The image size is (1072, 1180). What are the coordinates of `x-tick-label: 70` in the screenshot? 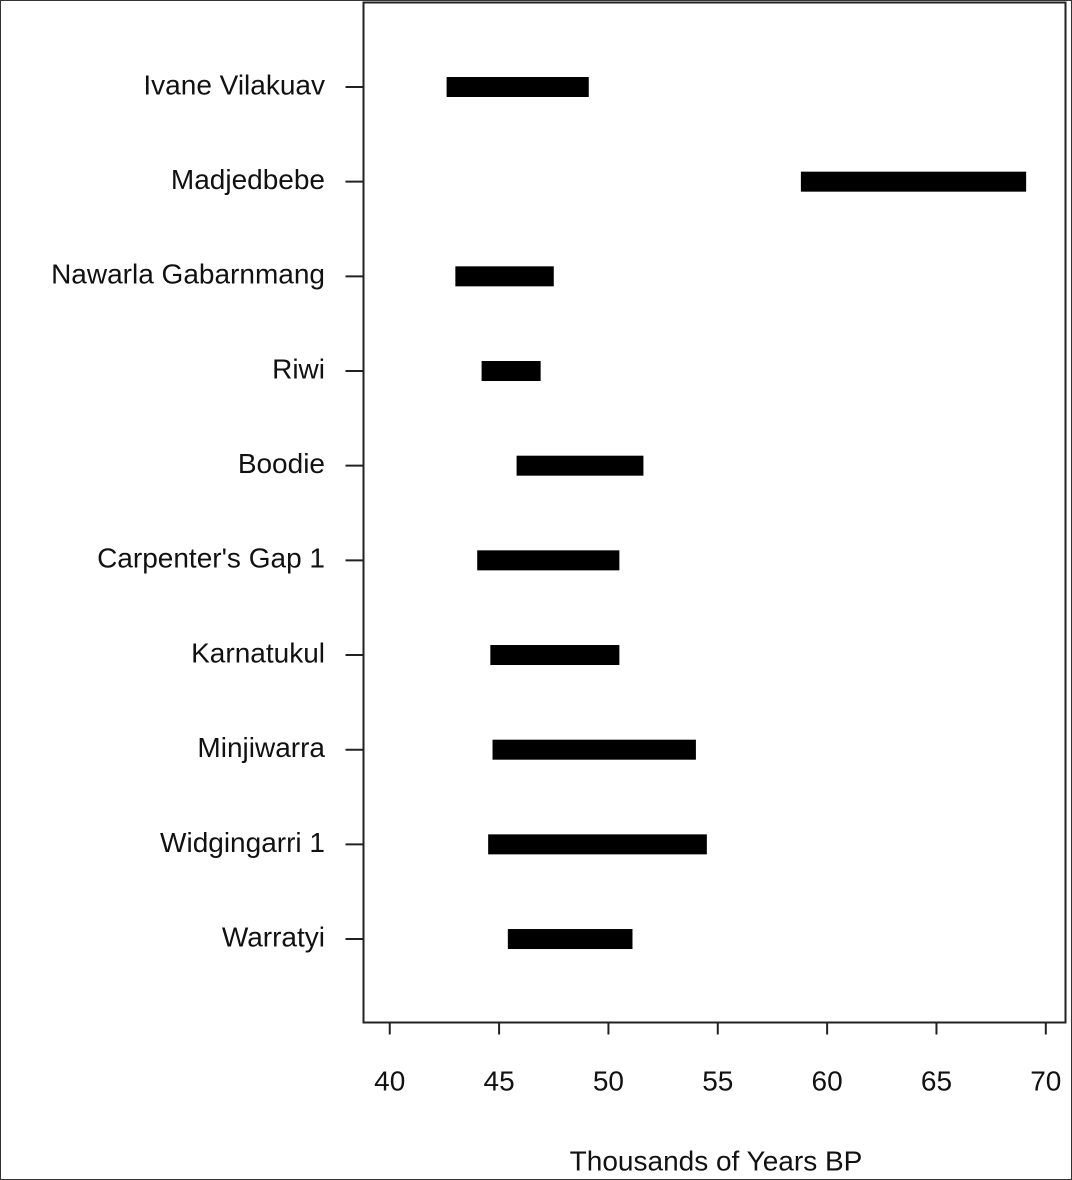 It's located at (1045, 1080).